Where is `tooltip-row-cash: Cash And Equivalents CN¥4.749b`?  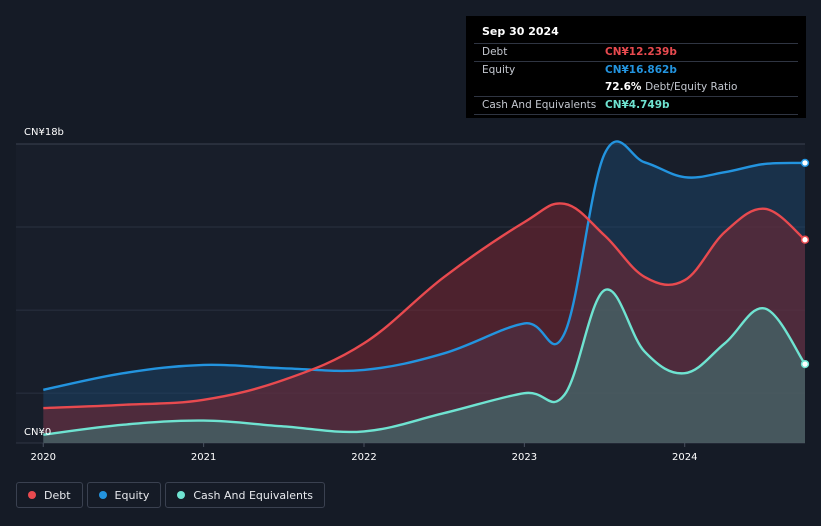
tooltip-row-cash: Cash And Equivalents CN¥4.749b is located at coordinates (636, 105).